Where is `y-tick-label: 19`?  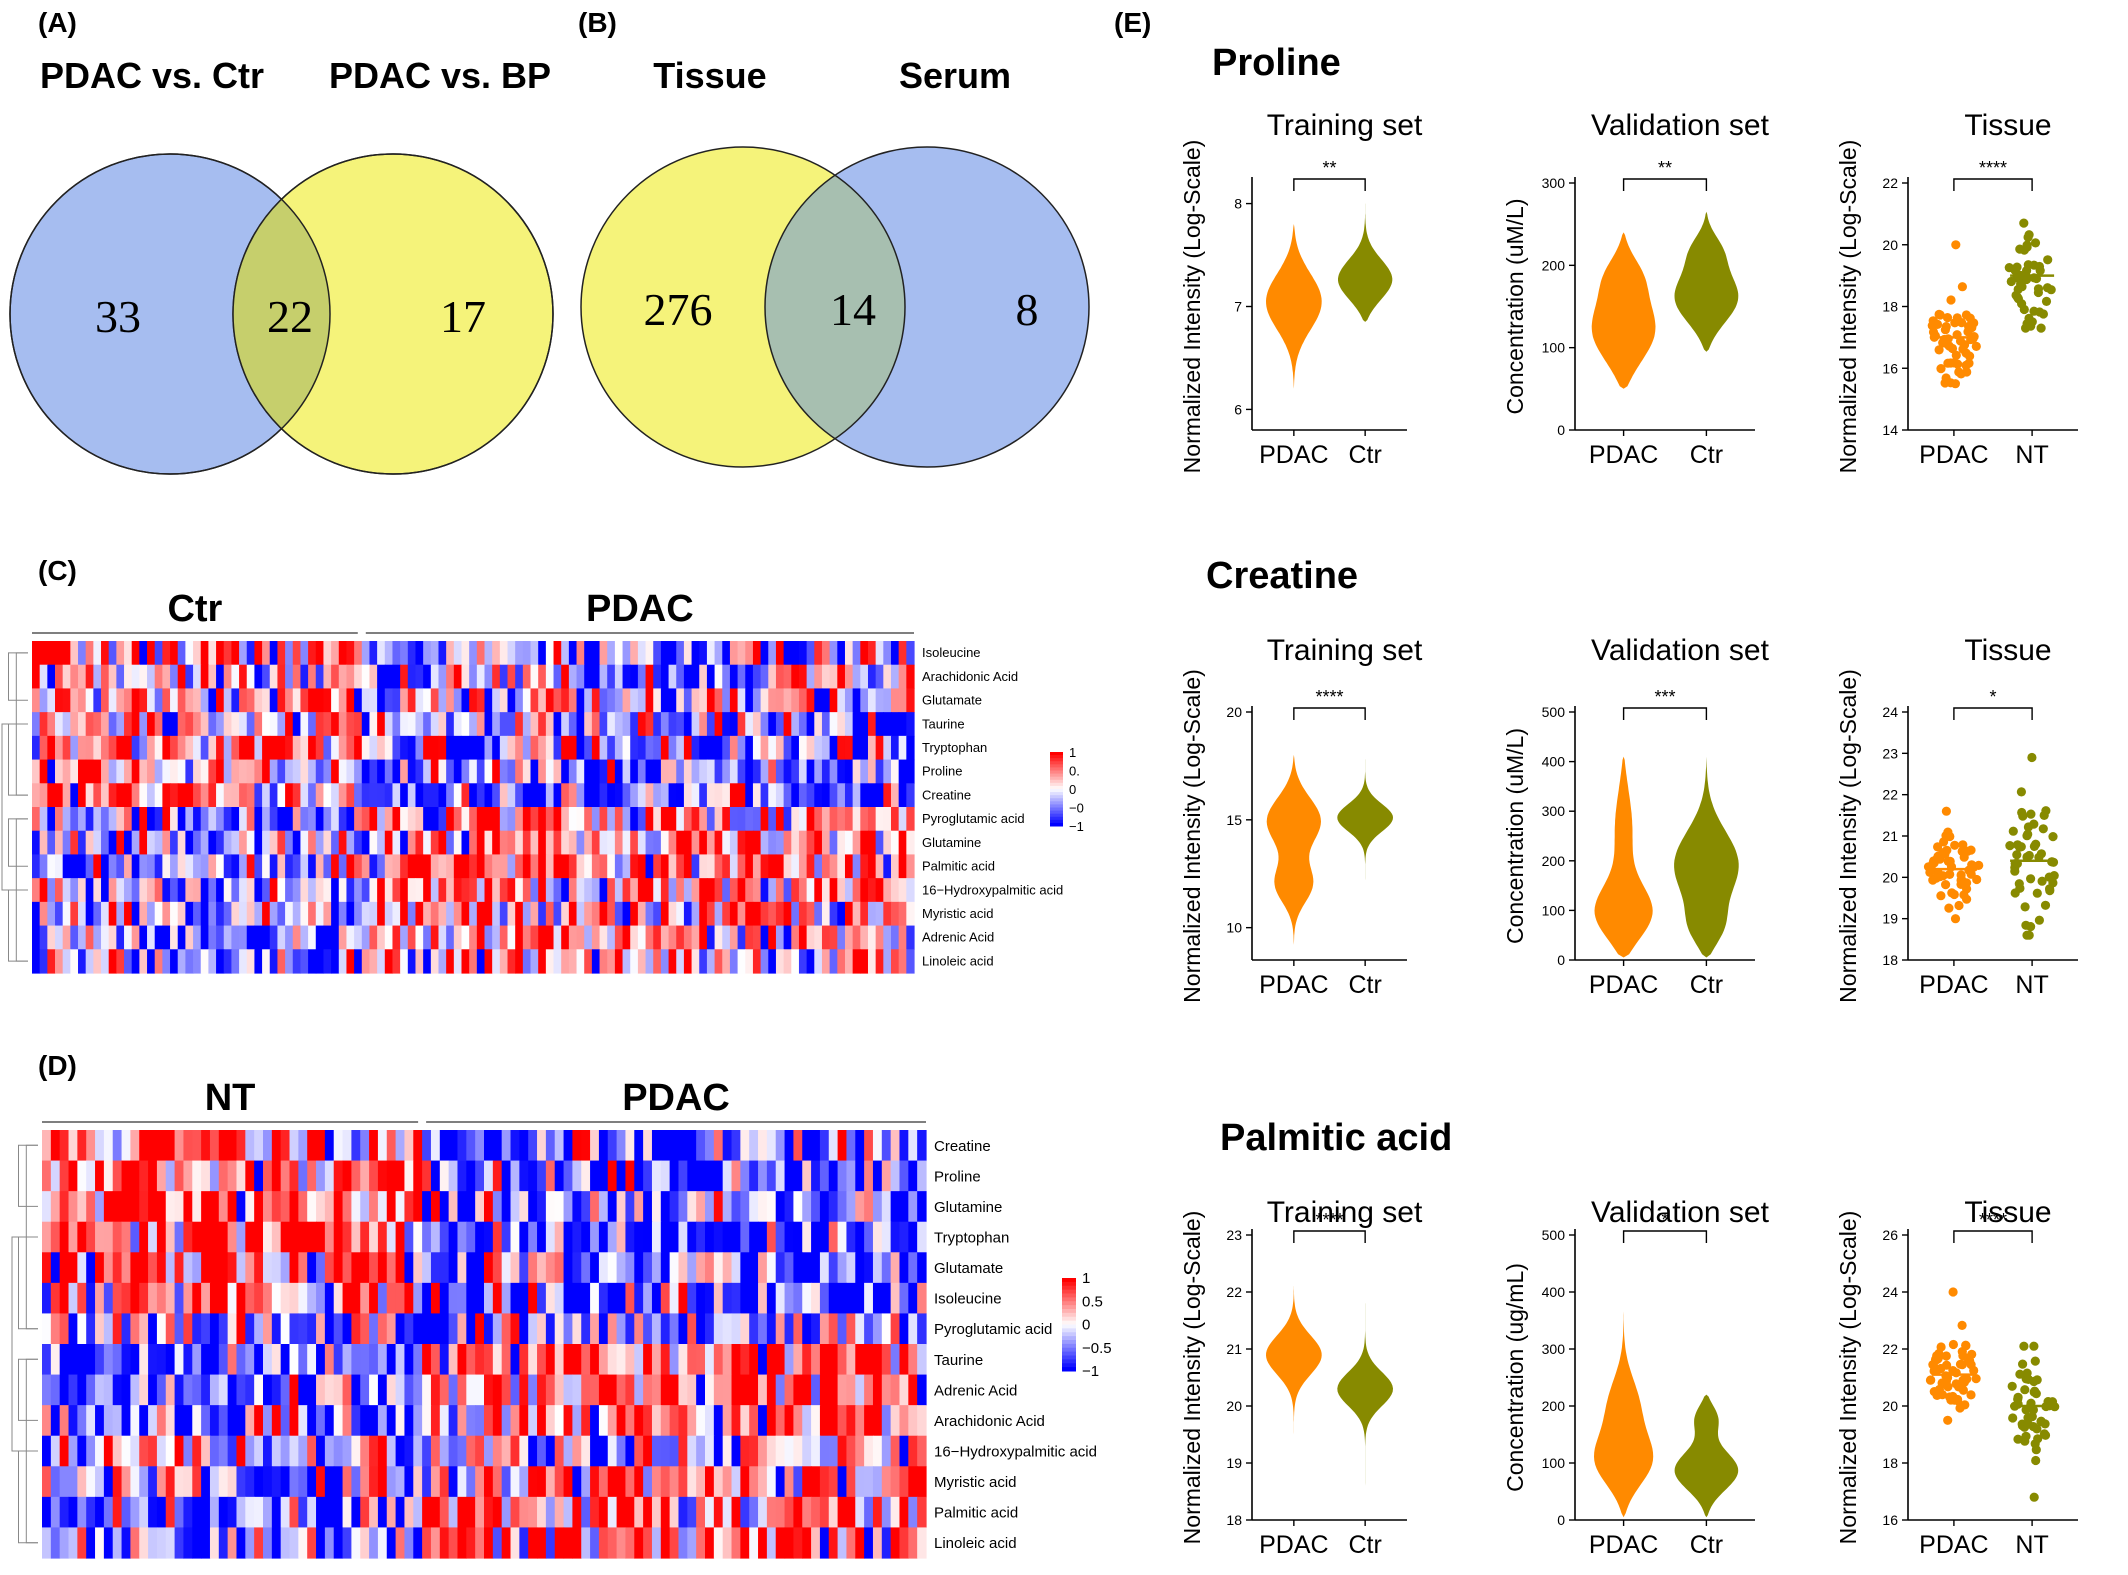 y-tick-label: 19 is located at coordinates (1890, 919).